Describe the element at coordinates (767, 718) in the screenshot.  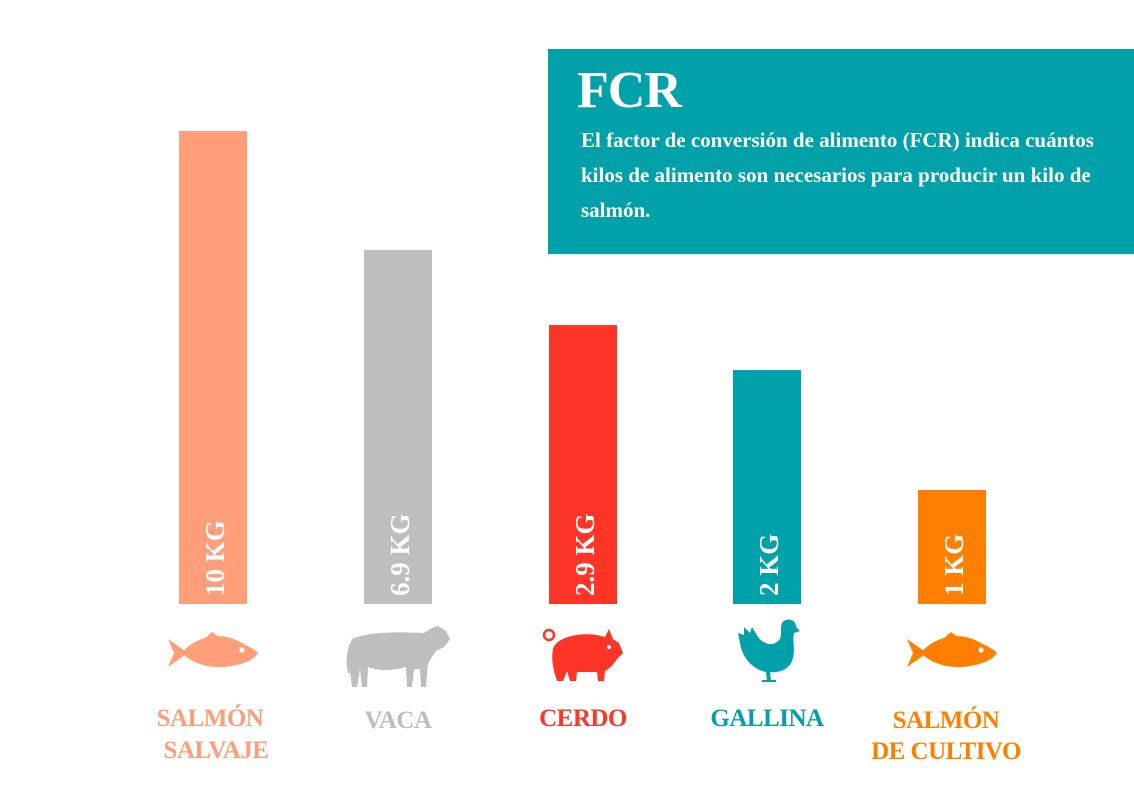
I see `category-label: GALLINA` at that location.